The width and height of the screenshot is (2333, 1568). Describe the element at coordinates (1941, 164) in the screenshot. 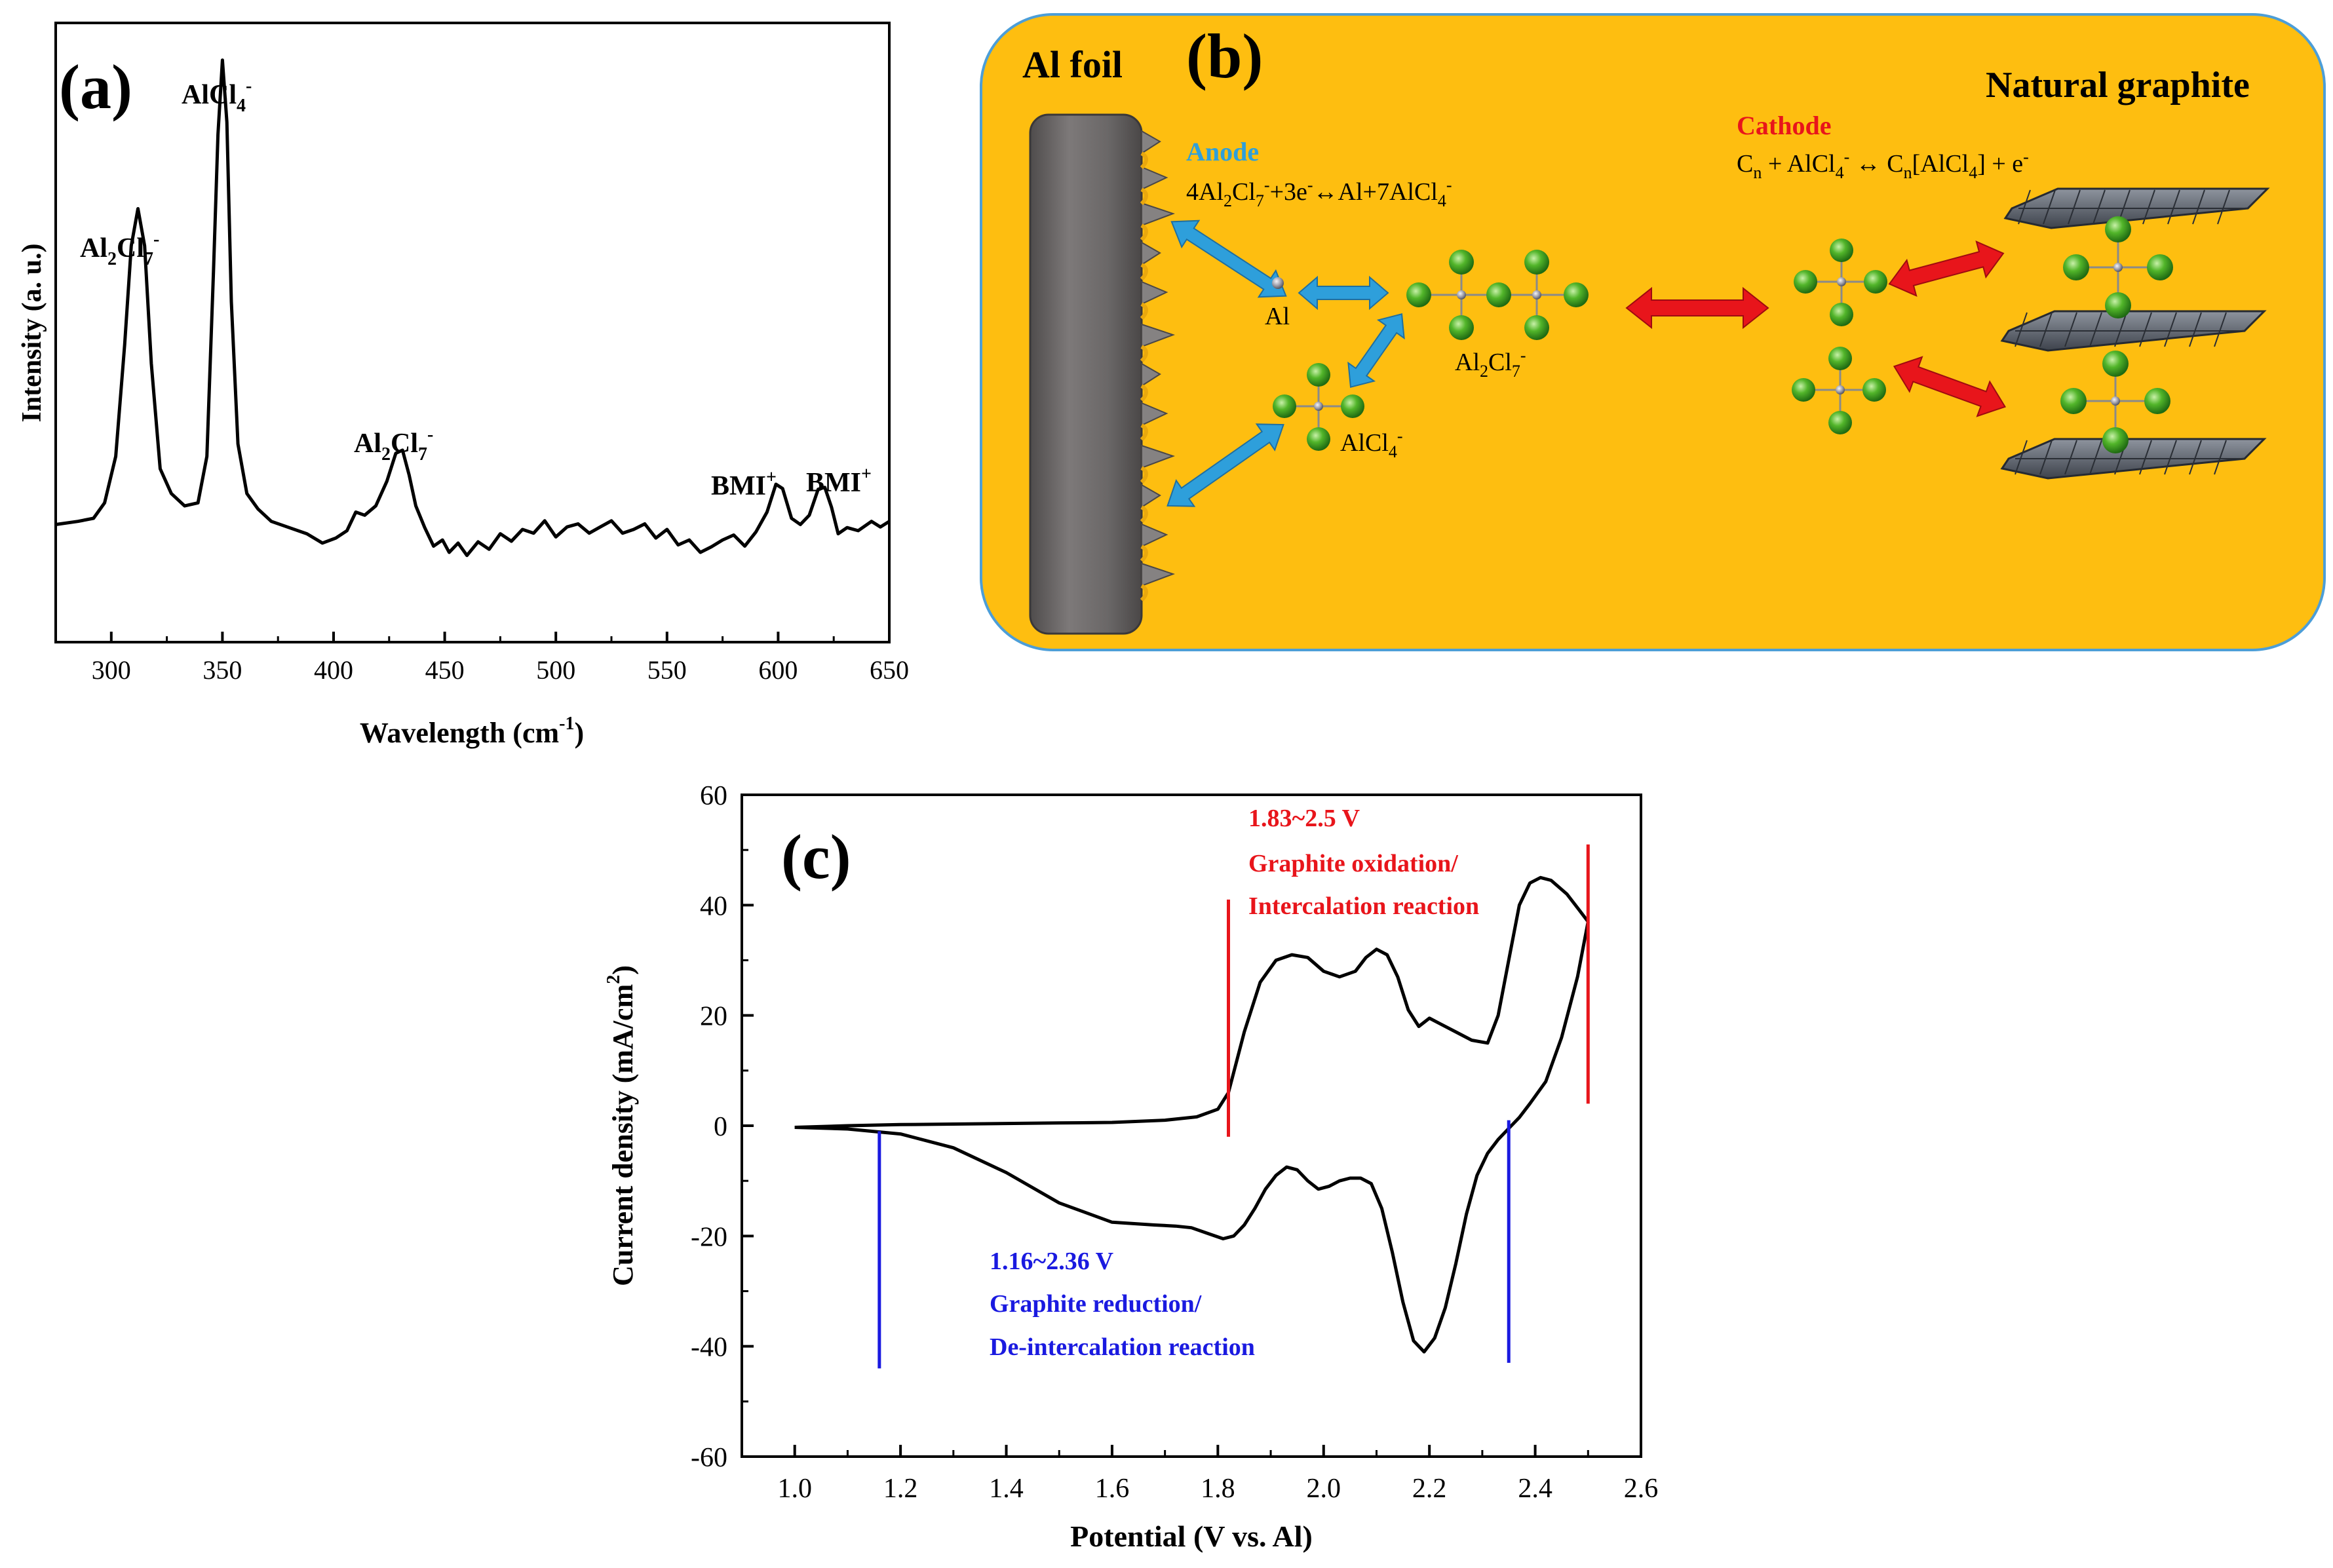

I see `cathode-eq-part4: [AlCl` at that location.